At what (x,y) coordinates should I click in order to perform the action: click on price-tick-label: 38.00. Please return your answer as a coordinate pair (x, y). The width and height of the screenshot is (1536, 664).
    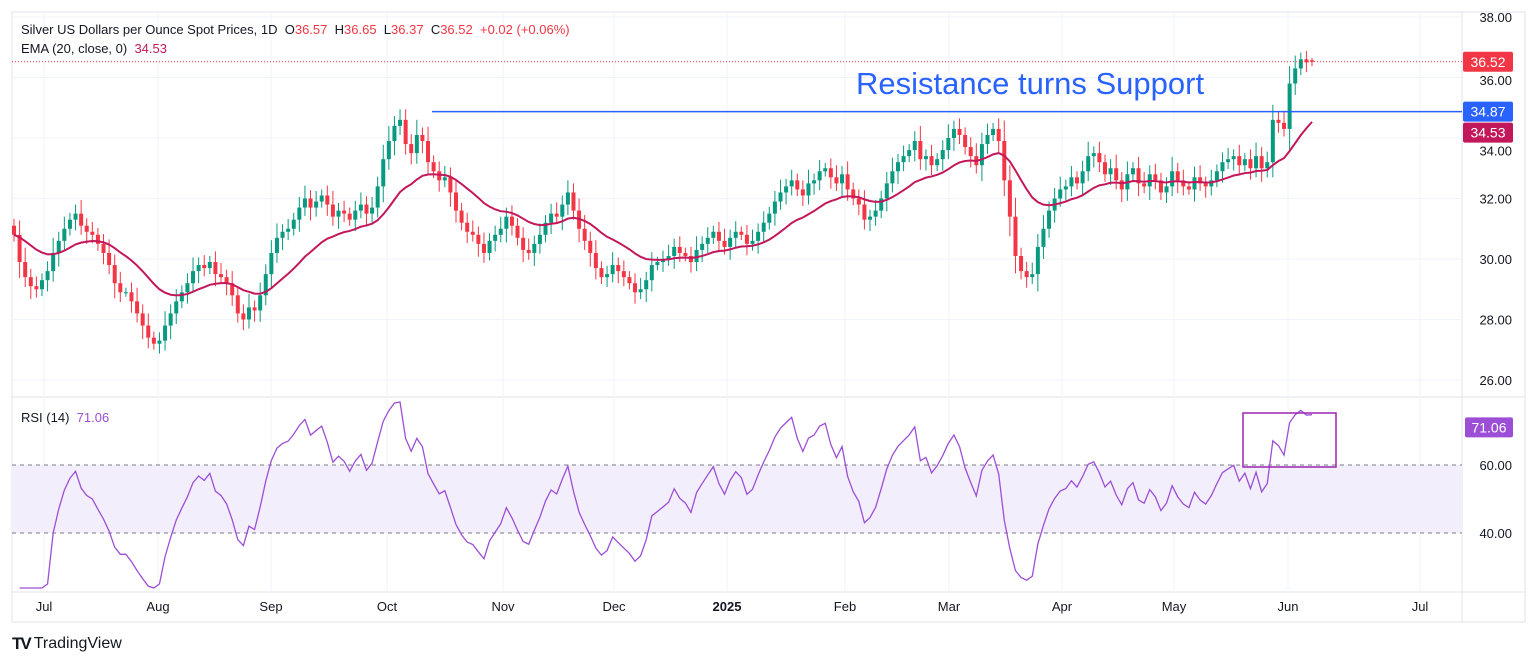
    Looking at the image, I should click on (1495, 17).